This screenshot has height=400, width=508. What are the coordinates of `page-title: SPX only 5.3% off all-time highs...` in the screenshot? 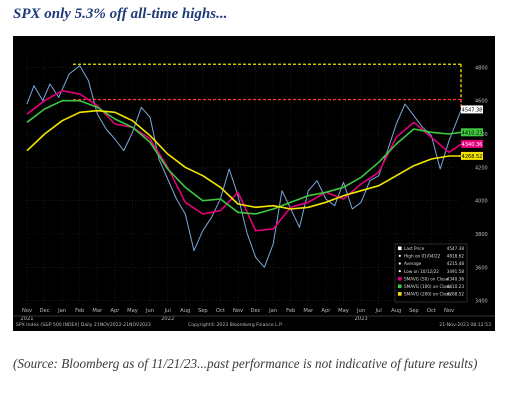 It's located at (120, 14).